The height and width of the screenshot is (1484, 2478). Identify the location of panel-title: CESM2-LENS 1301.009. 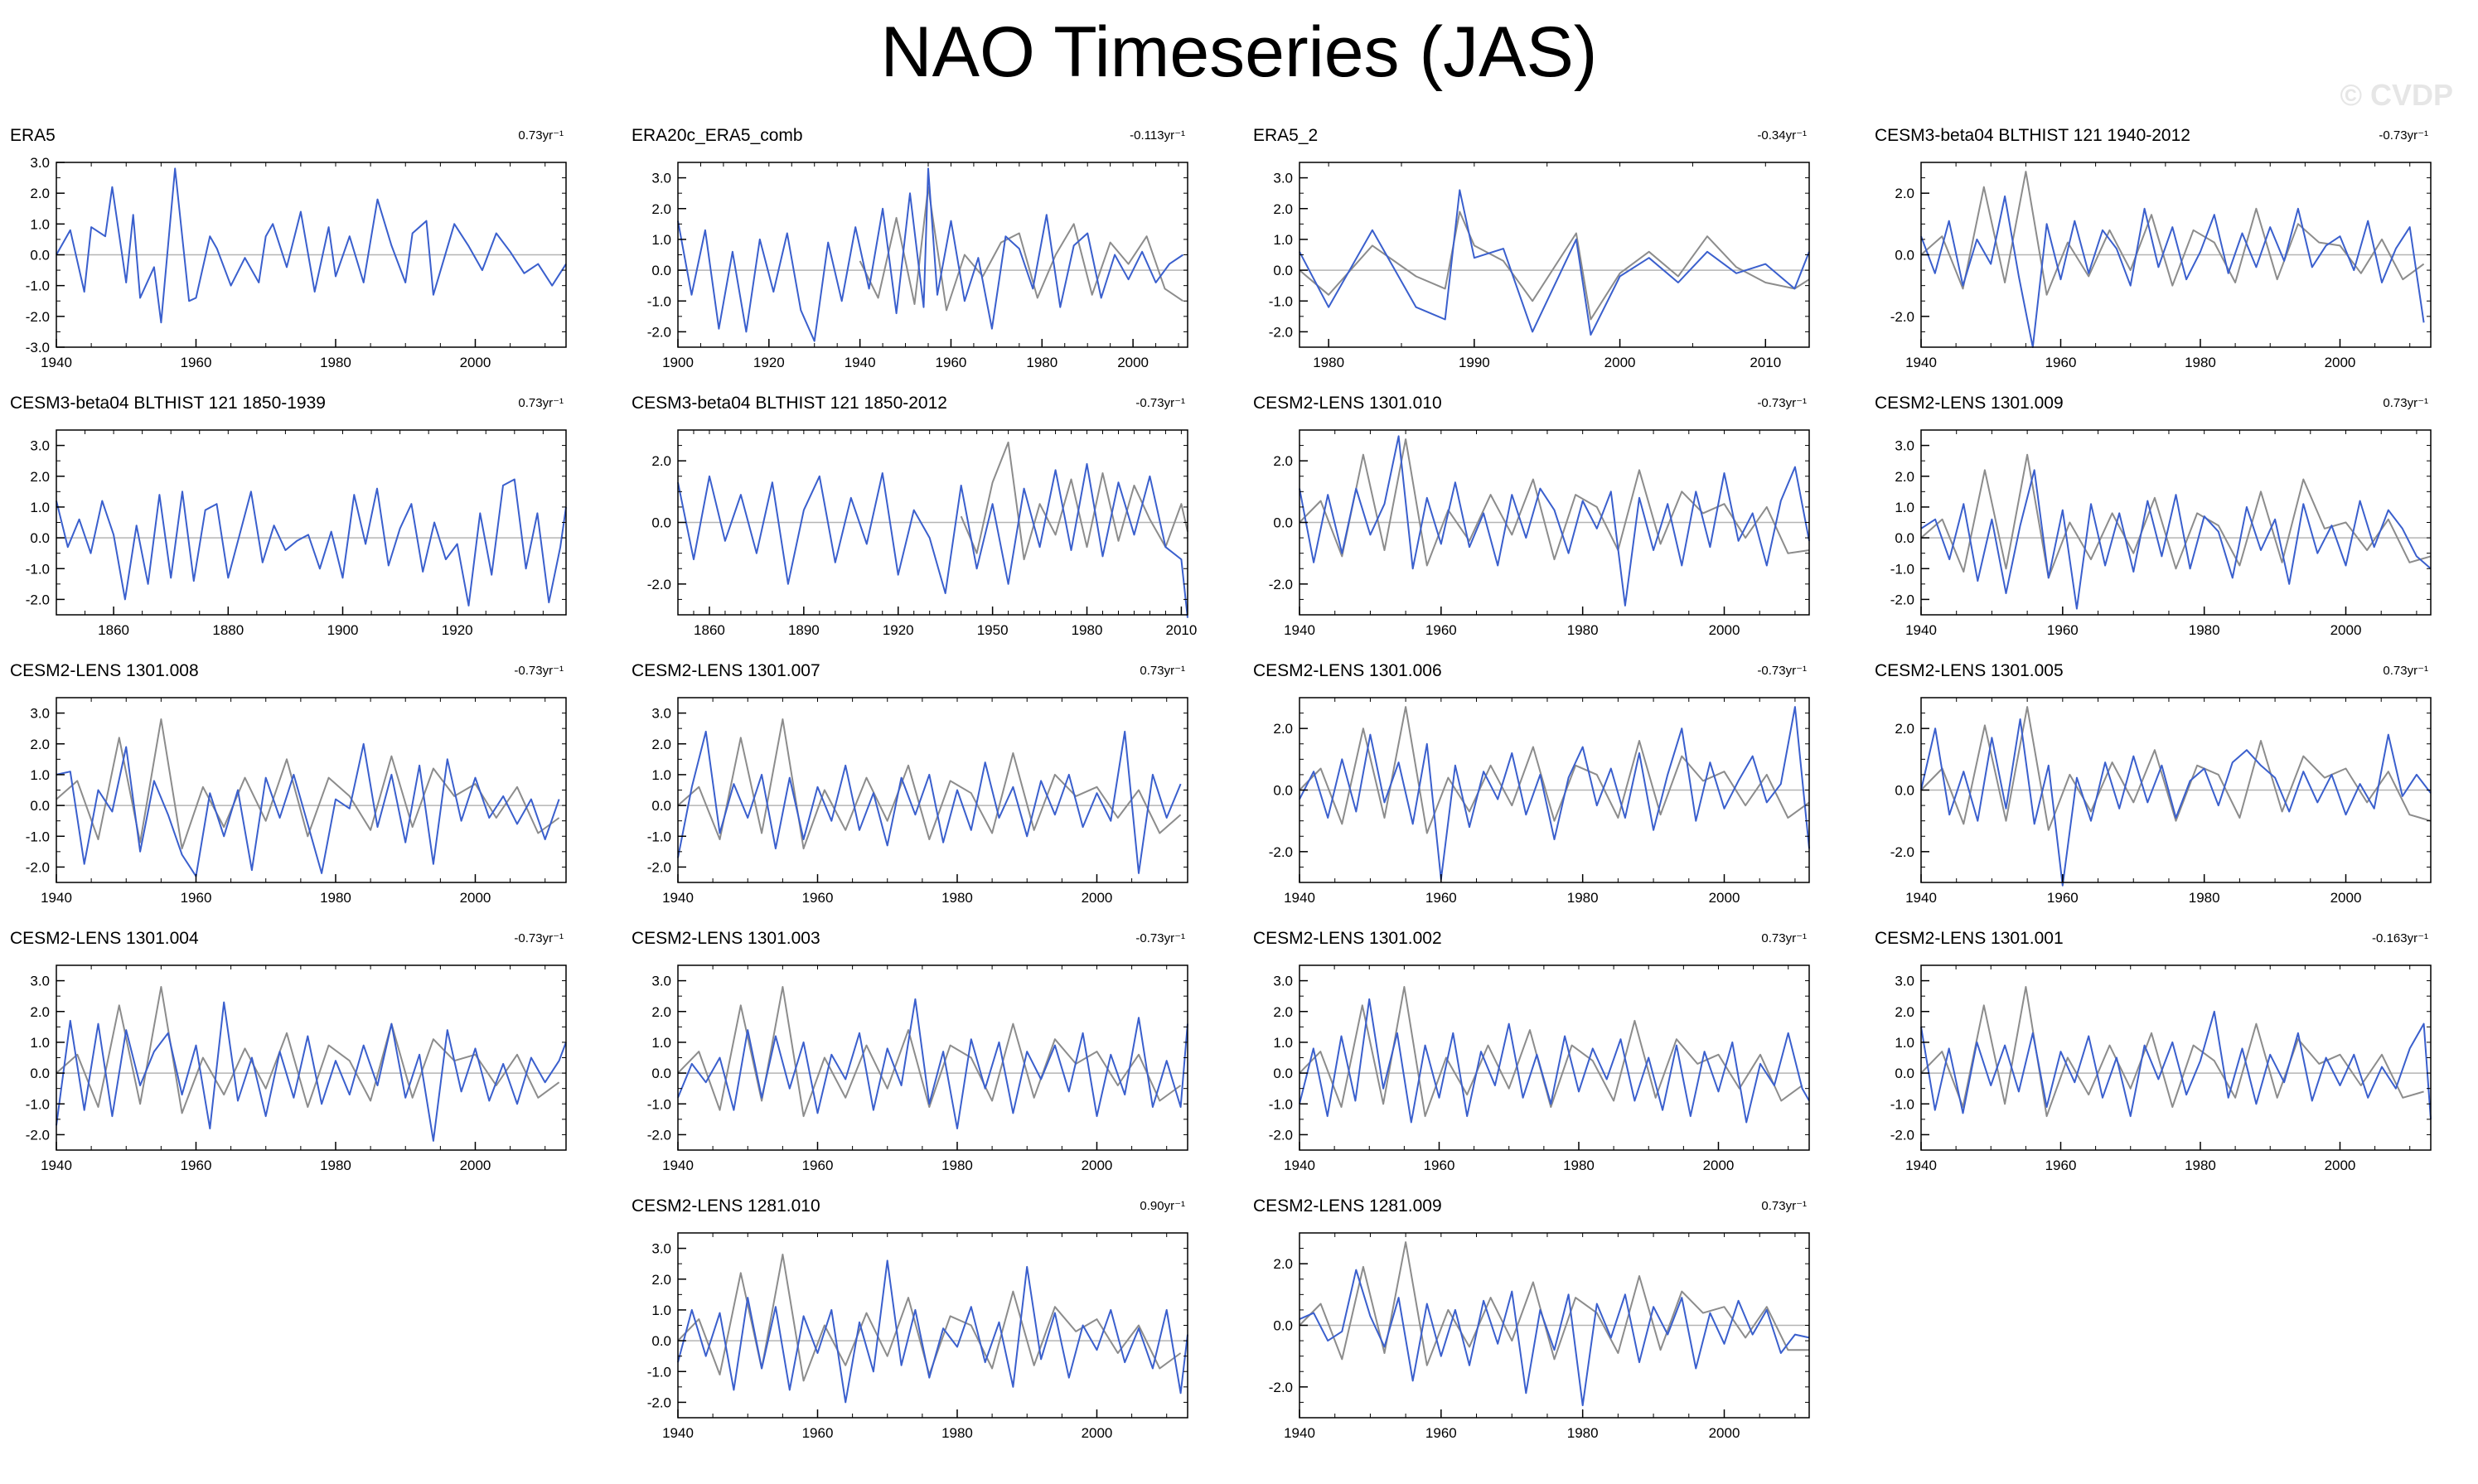
(1969, 403).